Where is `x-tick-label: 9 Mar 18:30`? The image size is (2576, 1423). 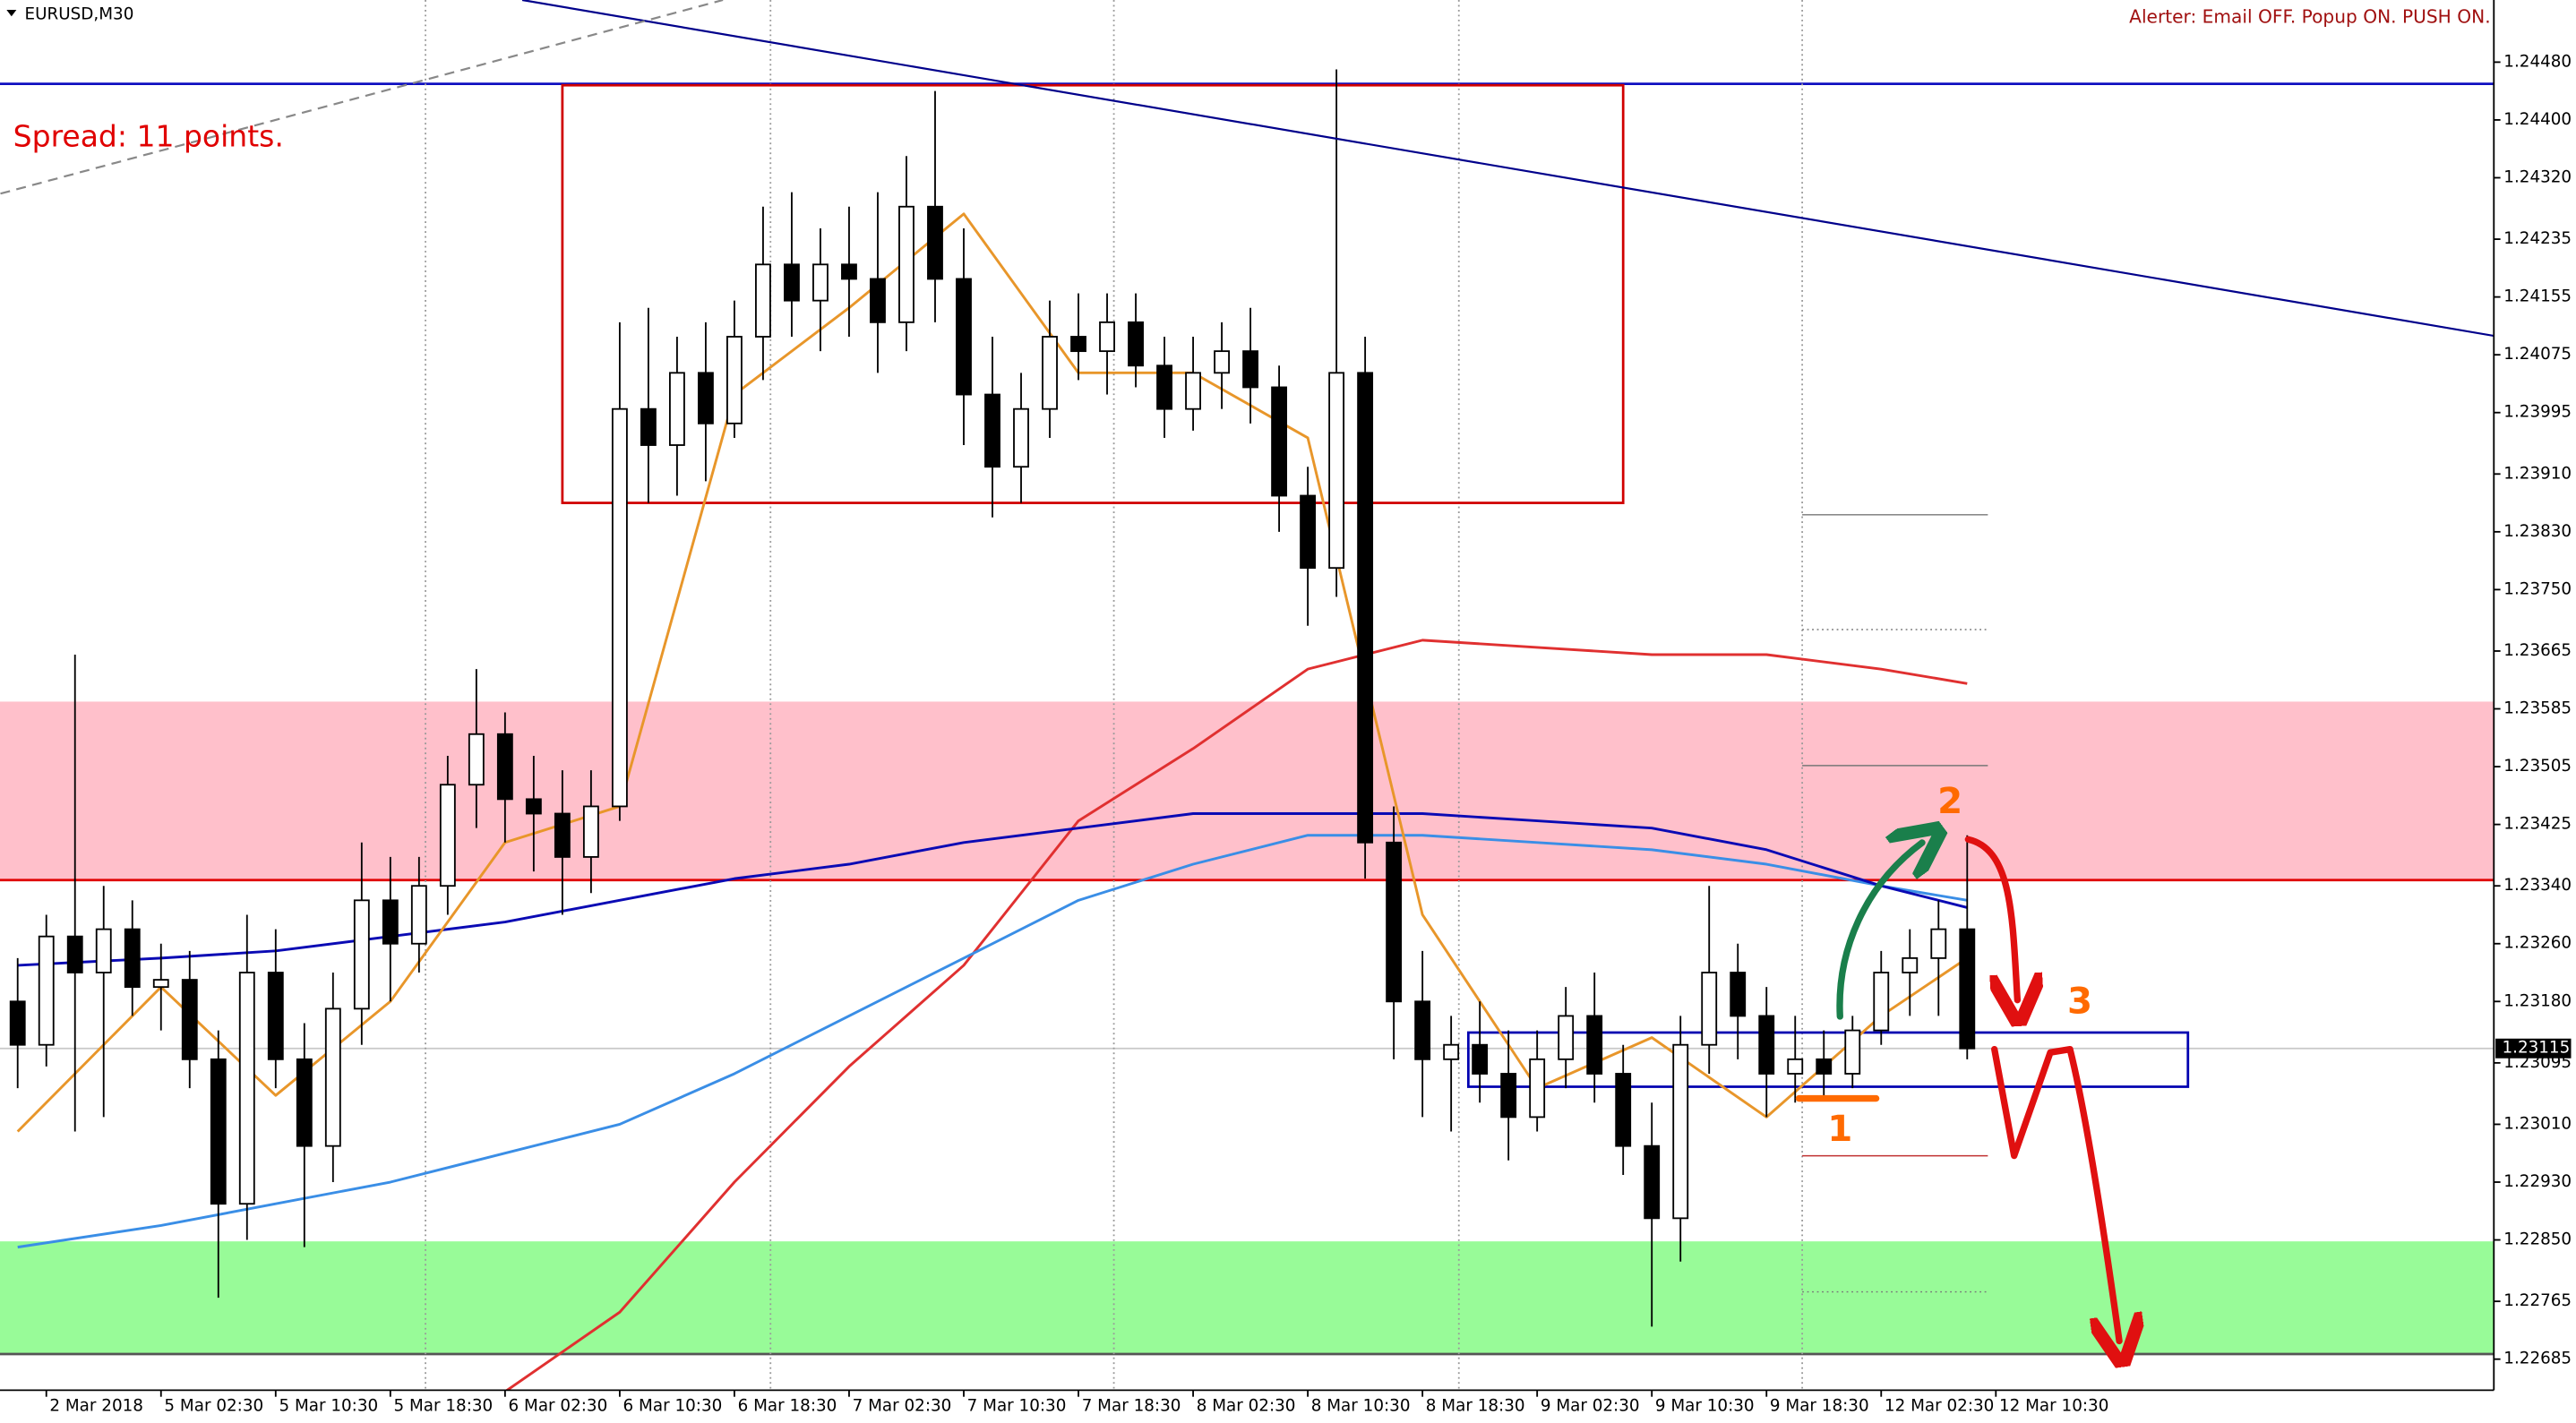
x-tick-label: 9 Mar 18:30 is located at coordinates (1819, 1406).